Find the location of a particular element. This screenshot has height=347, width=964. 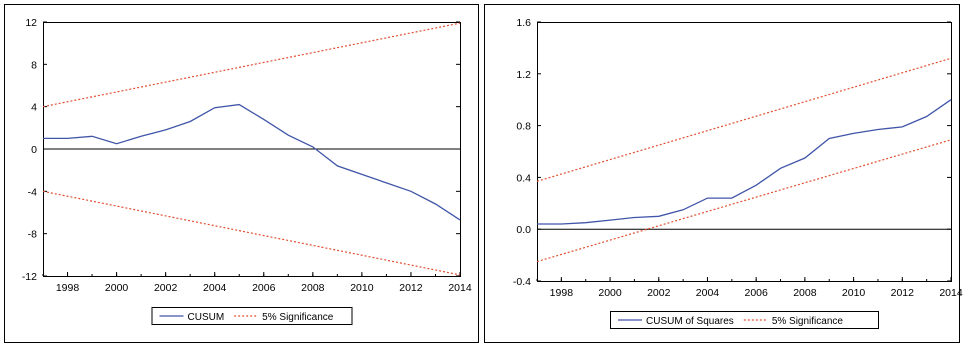

legend-label: CUSUM of Squares is located at coordinates (690, 321).